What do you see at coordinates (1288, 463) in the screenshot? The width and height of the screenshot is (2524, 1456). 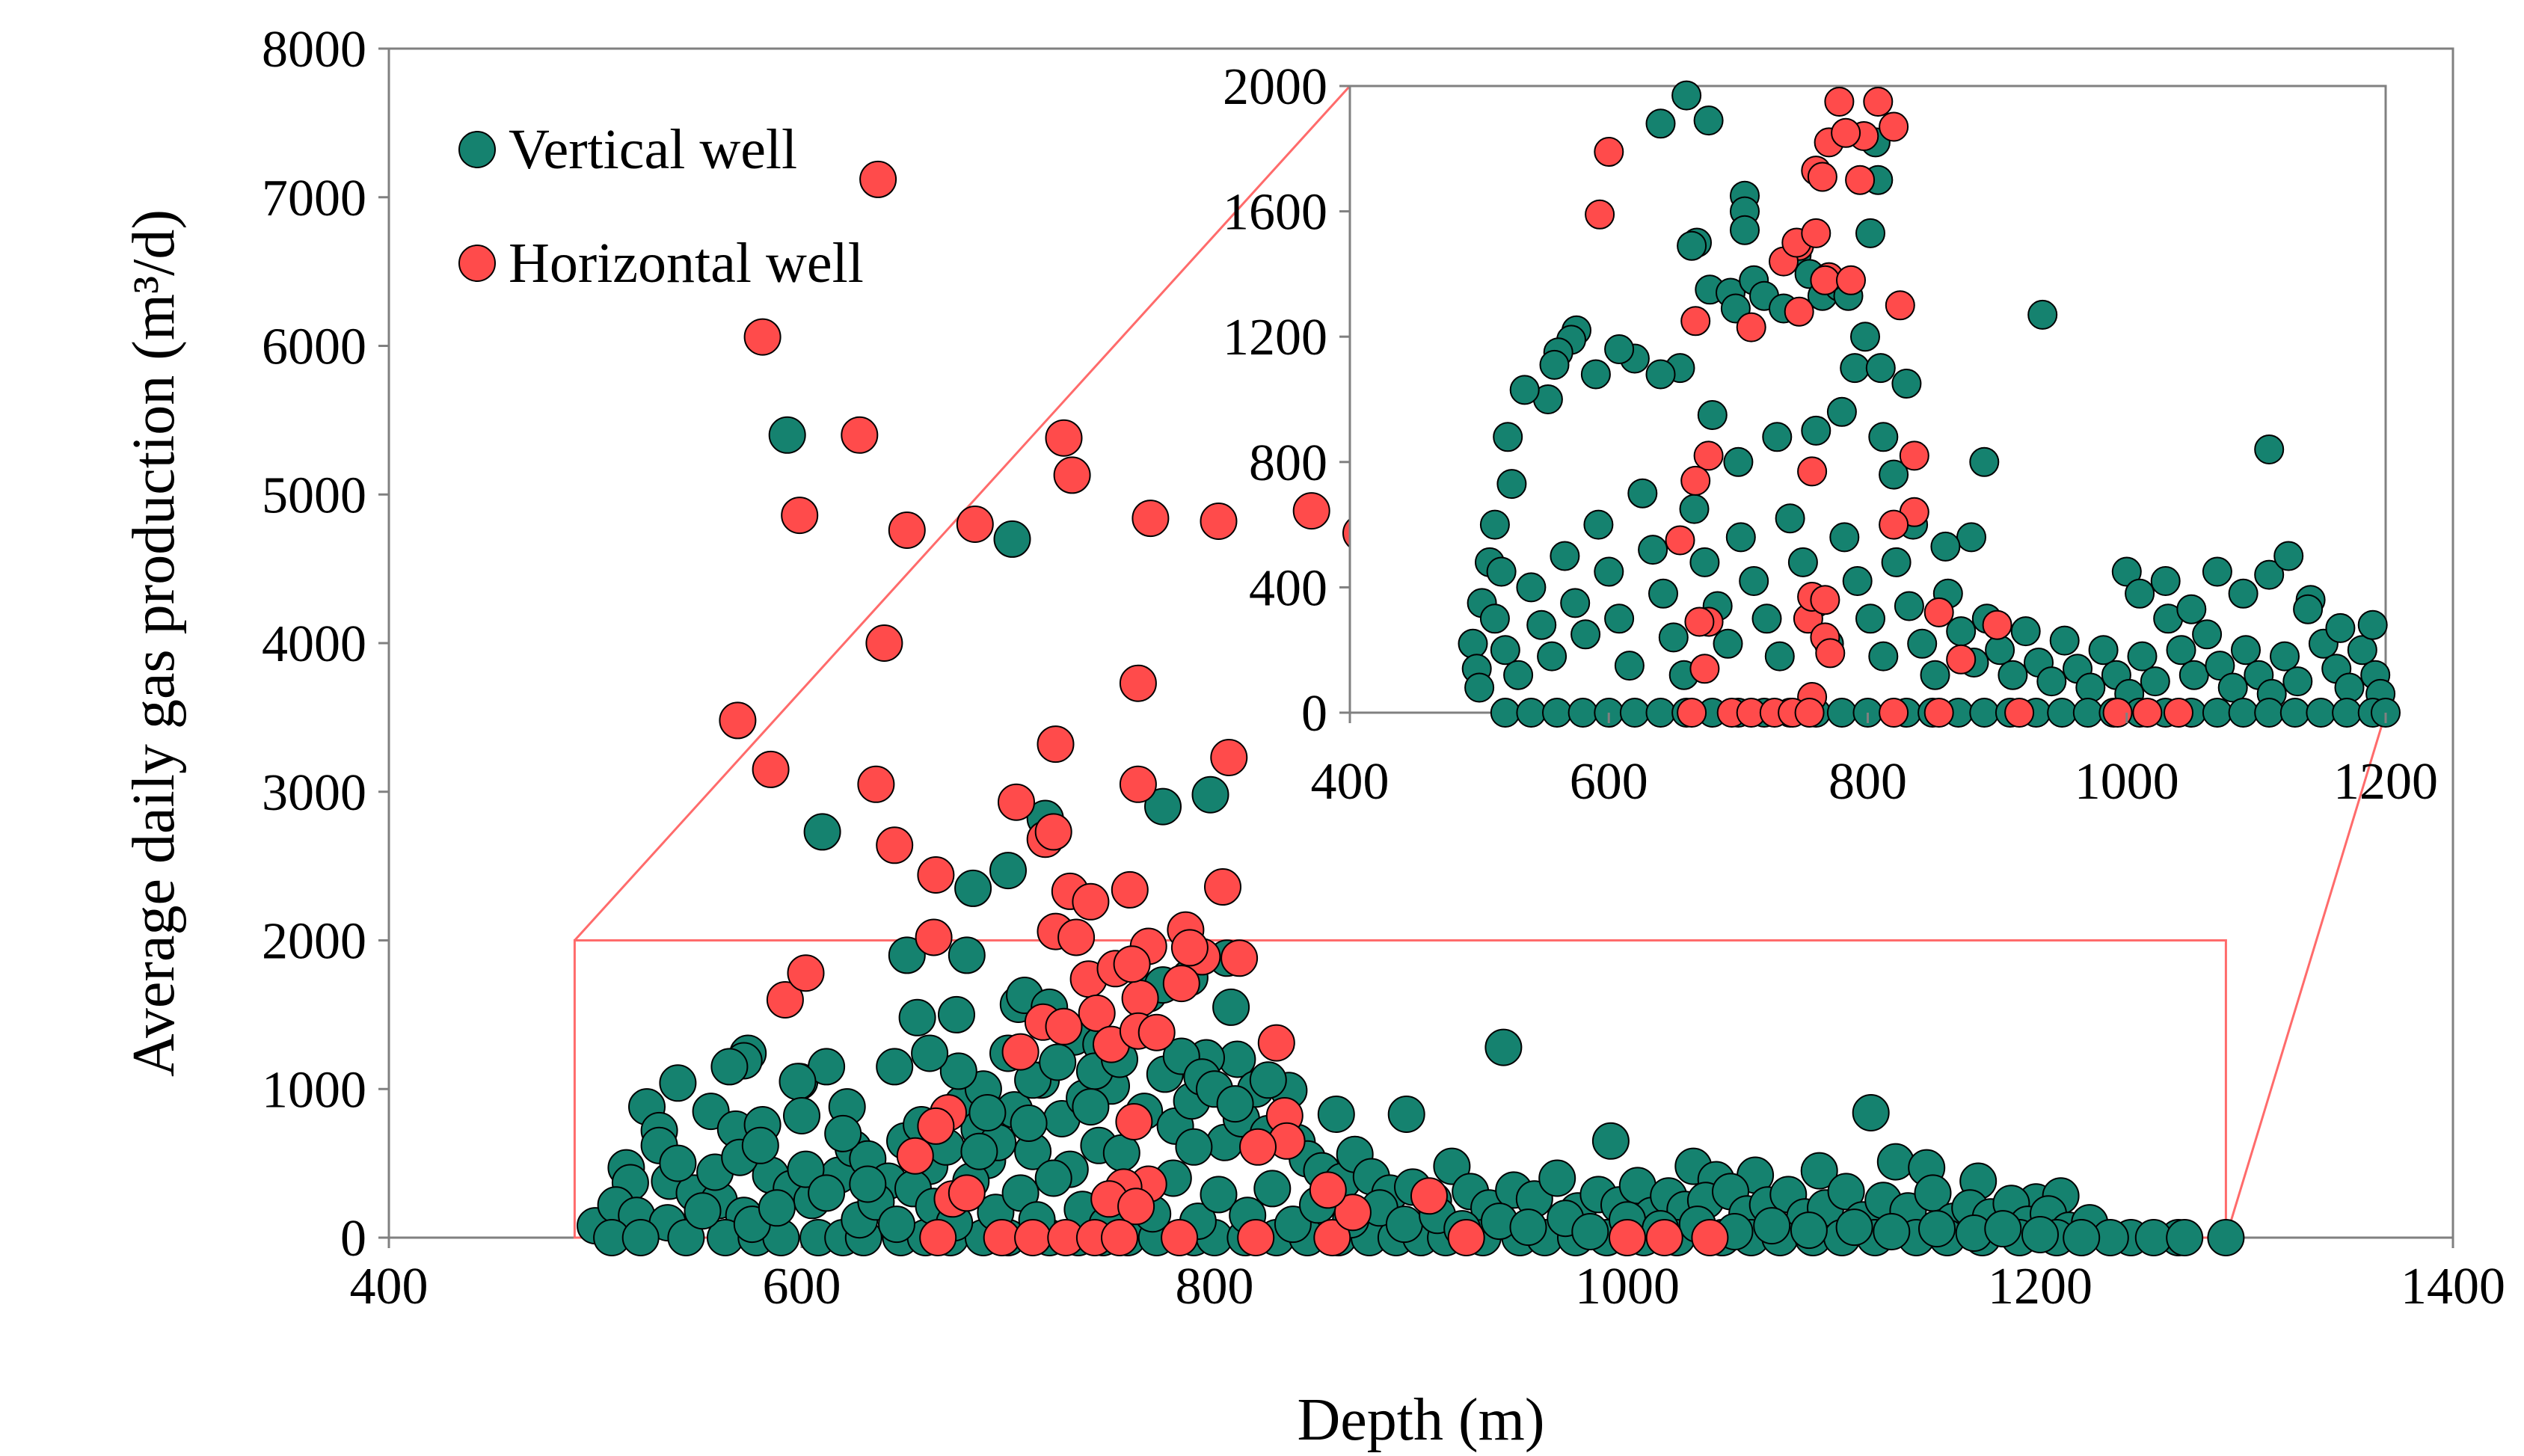 I see `inset-y-tick-label: 800` at bounding box center [1288, 463].